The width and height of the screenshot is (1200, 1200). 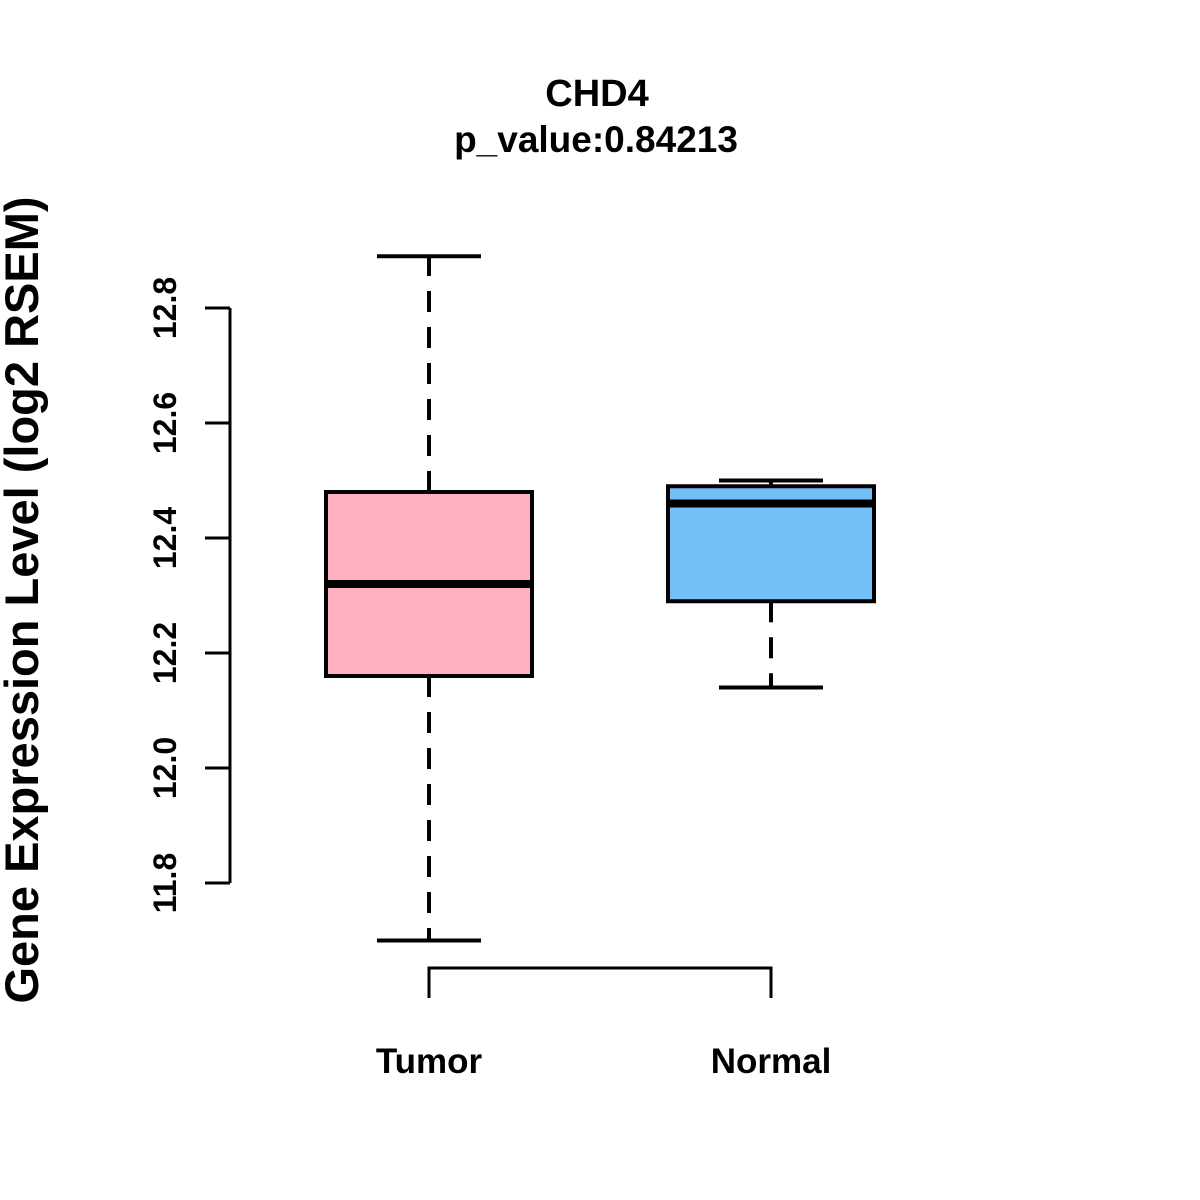 I want to click on chart-subtitle: p_value:0.84213, so click(x=596, y=139).